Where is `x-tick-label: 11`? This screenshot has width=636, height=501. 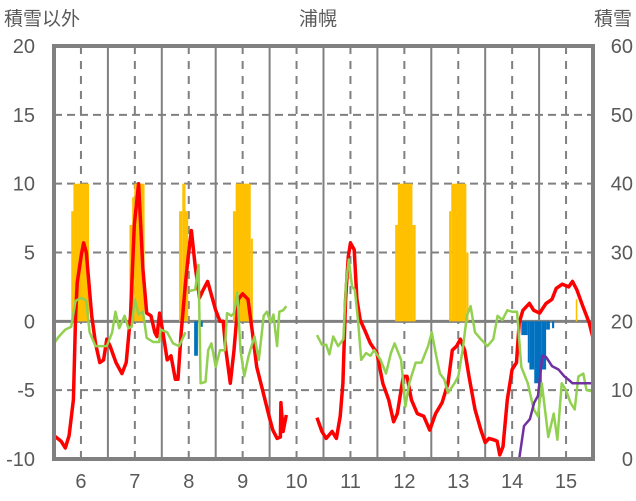
x-tick-label: 11 is located at coordinates (350, 482).